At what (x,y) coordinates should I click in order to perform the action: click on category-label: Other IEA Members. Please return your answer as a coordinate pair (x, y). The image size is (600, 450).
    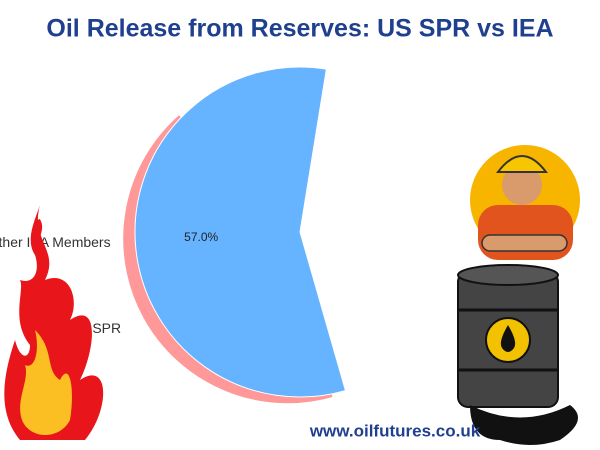
    Looking at the image, I should click on (55, 242).